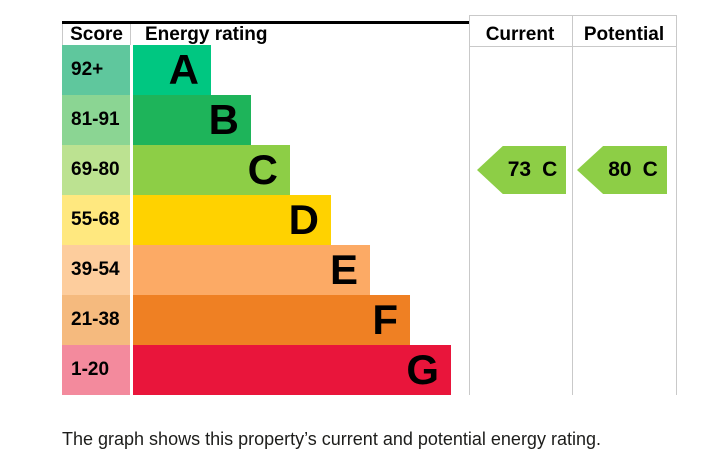 Image resolution: width=708 pixels, height=472 pixels. What do you see at coordinates (262, 169) in the screenshot?
I see `band-letter: C` at bounding box center [262, 169].